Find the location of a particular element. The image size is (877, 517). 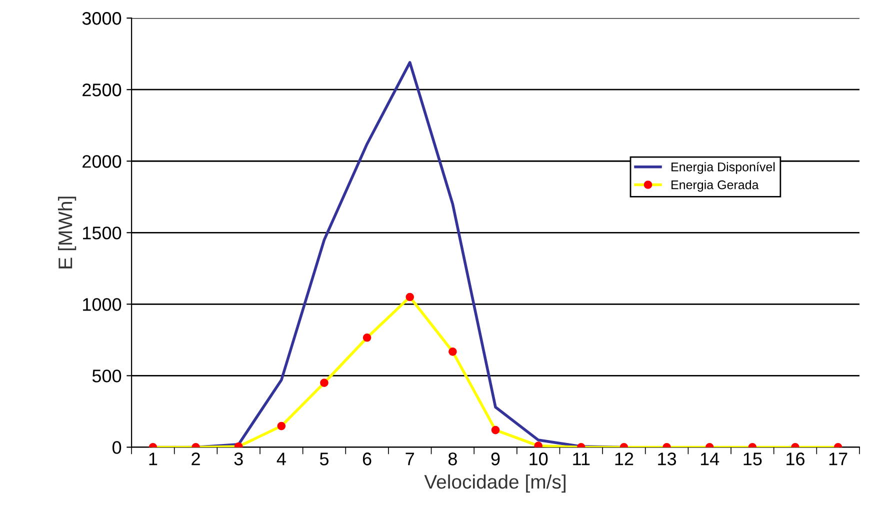

y-tick-label: 0 is located at coordinates (117, 447).